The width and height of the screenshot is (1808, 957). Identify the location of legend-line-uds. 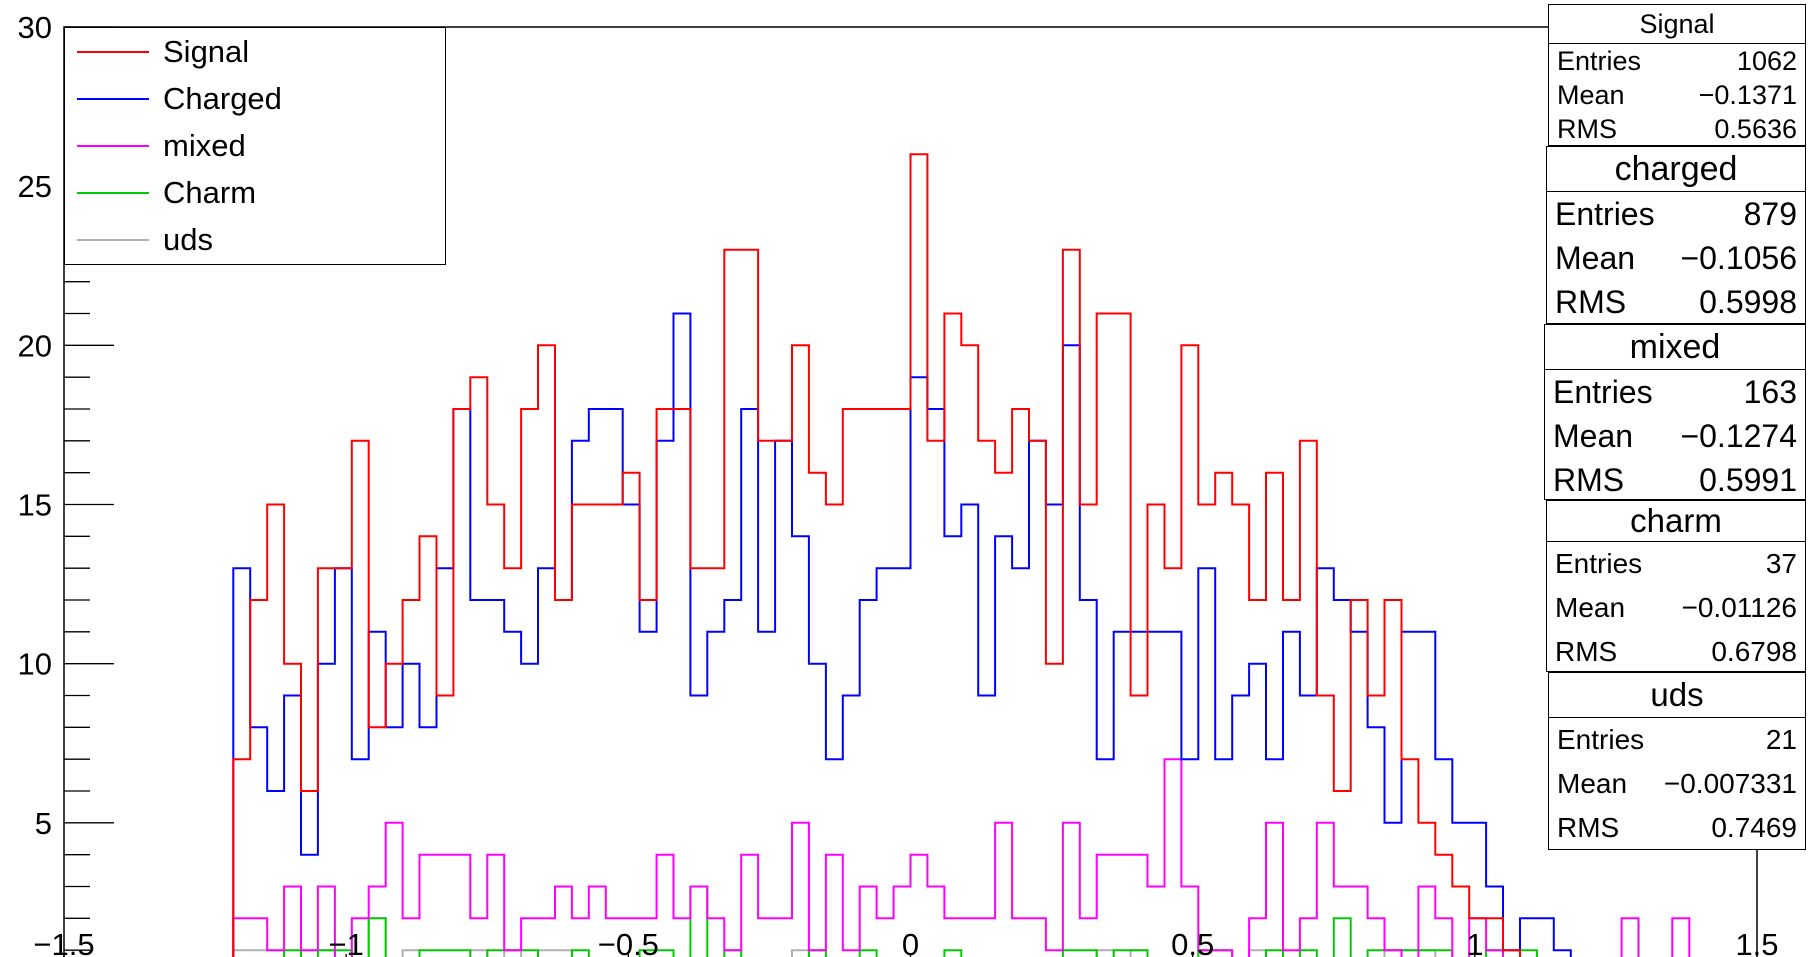
(113, 239).